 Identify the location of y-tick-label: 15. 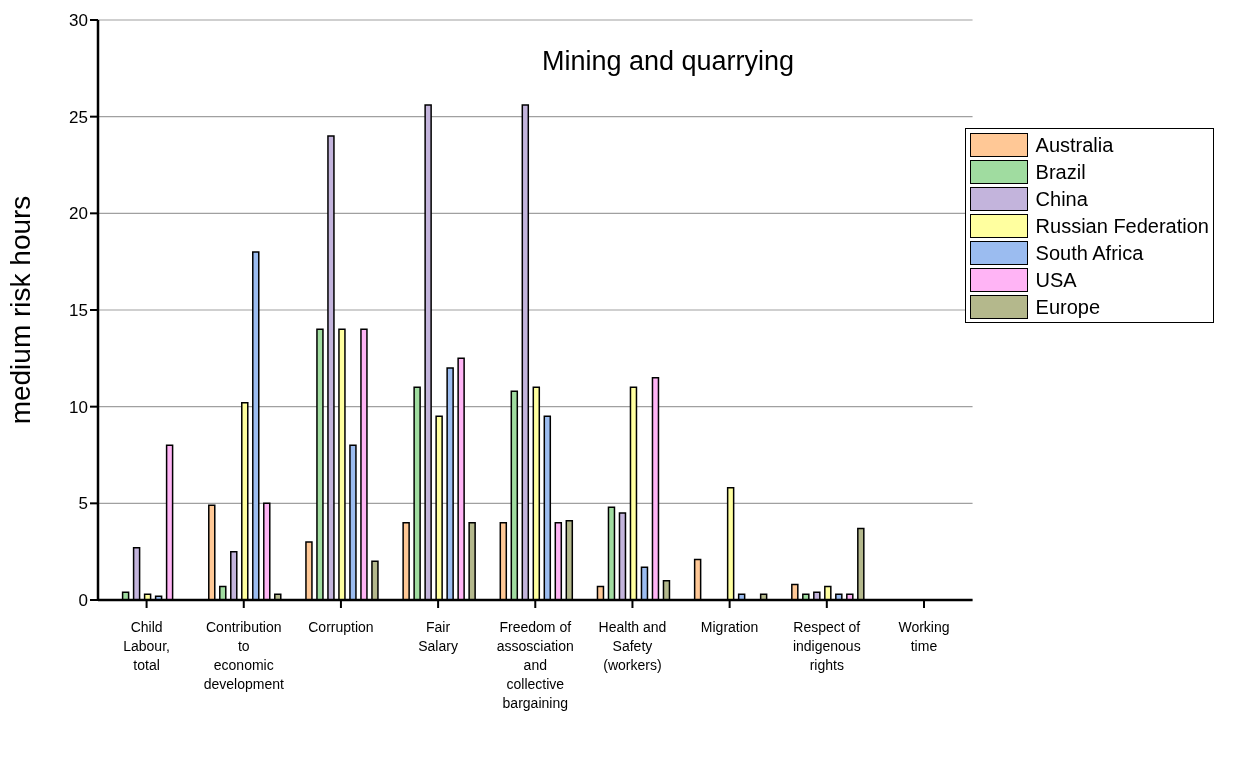
(78, 311).